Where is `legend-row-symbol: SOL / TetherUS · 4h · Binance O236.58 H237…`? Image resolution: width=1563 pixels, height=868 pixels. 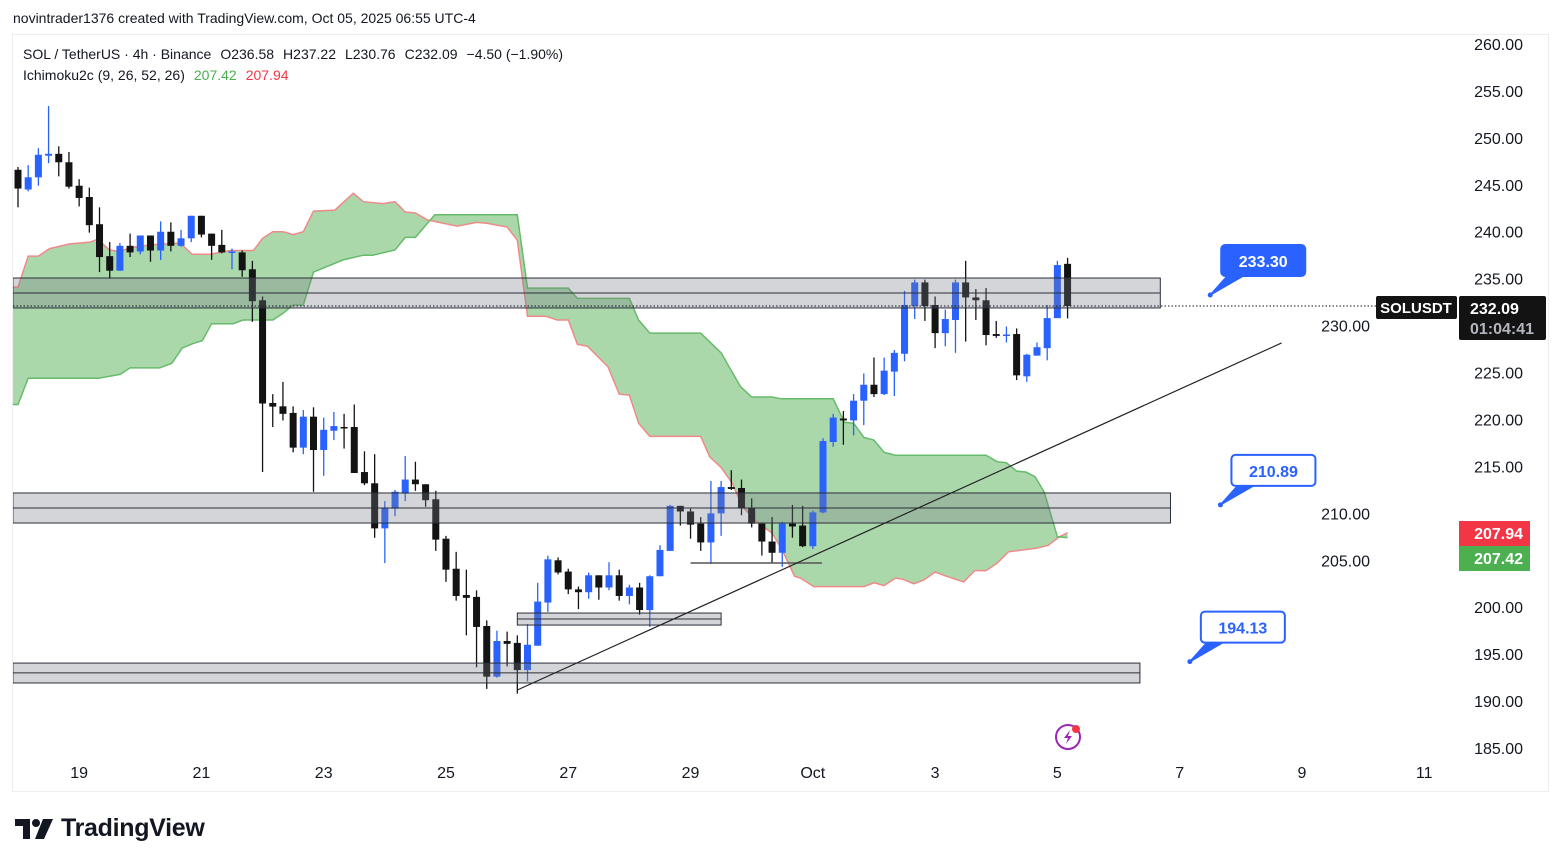 legend-row-symbol: SOL / TetherUS · 4h · Binance O236.58 H237… is located at coordinates (293, 54).